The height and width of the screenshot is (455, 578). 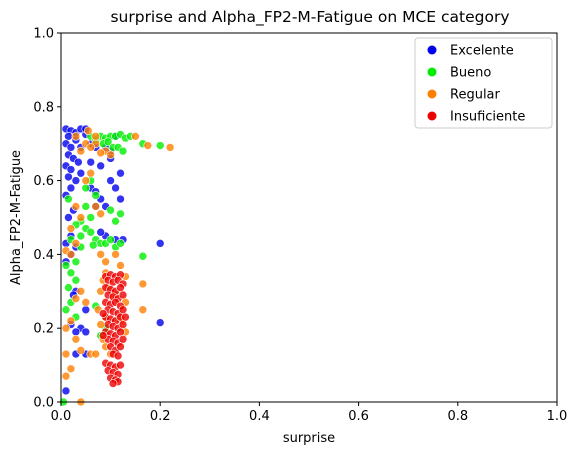 I want to click on legend-label-regular: Regular, so click(x=475, y=95).